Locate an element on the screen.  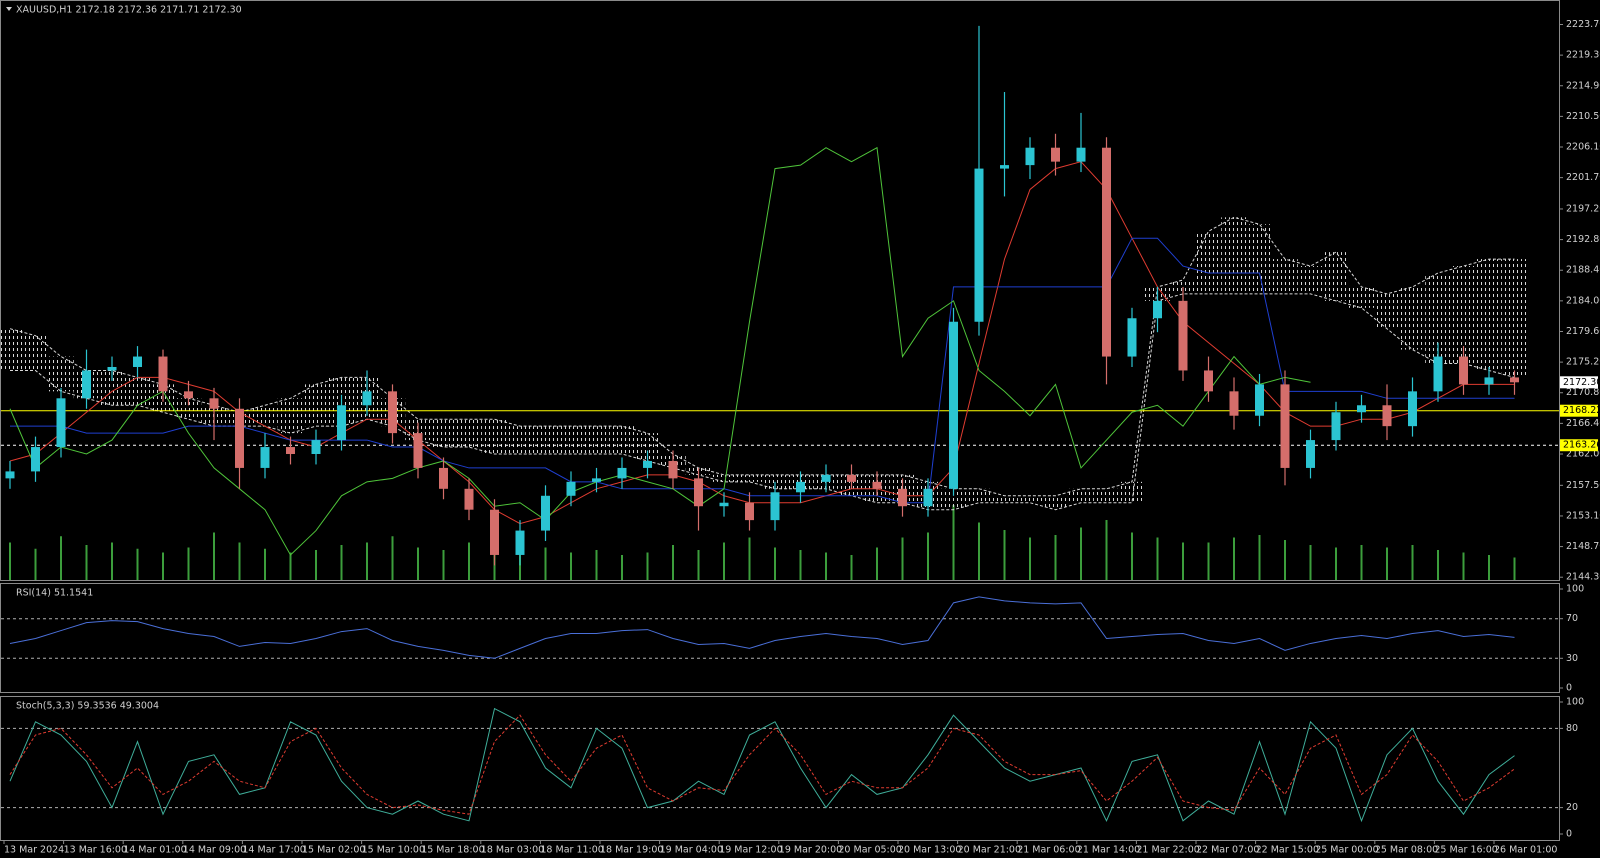
y-tick-label: 70 is located at coordinates (1572, 618).